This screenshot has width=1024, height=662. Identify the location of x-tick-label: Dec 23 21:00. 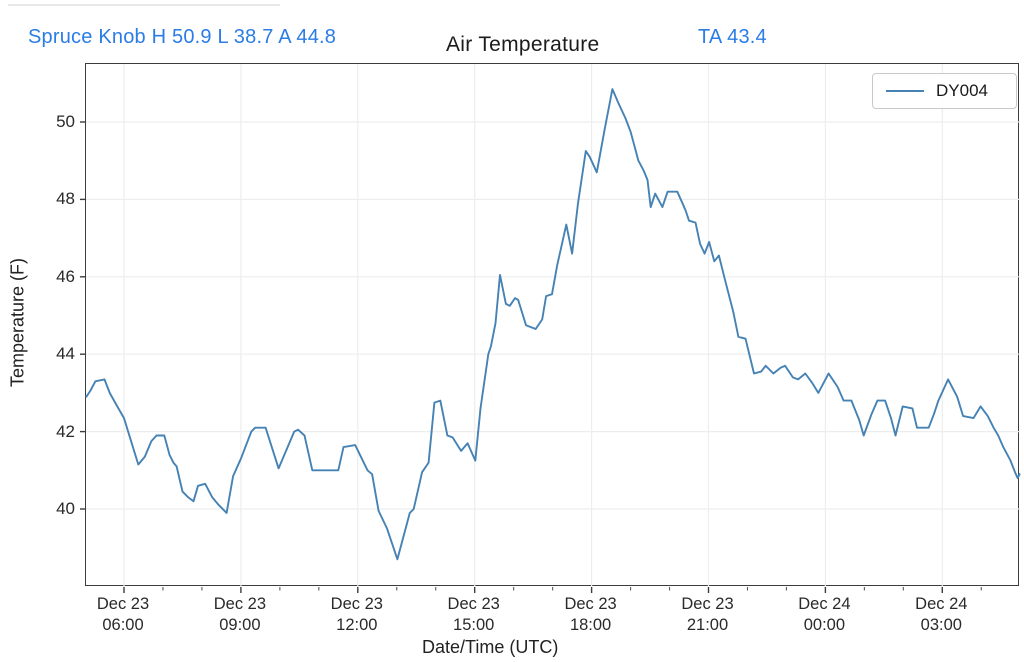
(708, 615).